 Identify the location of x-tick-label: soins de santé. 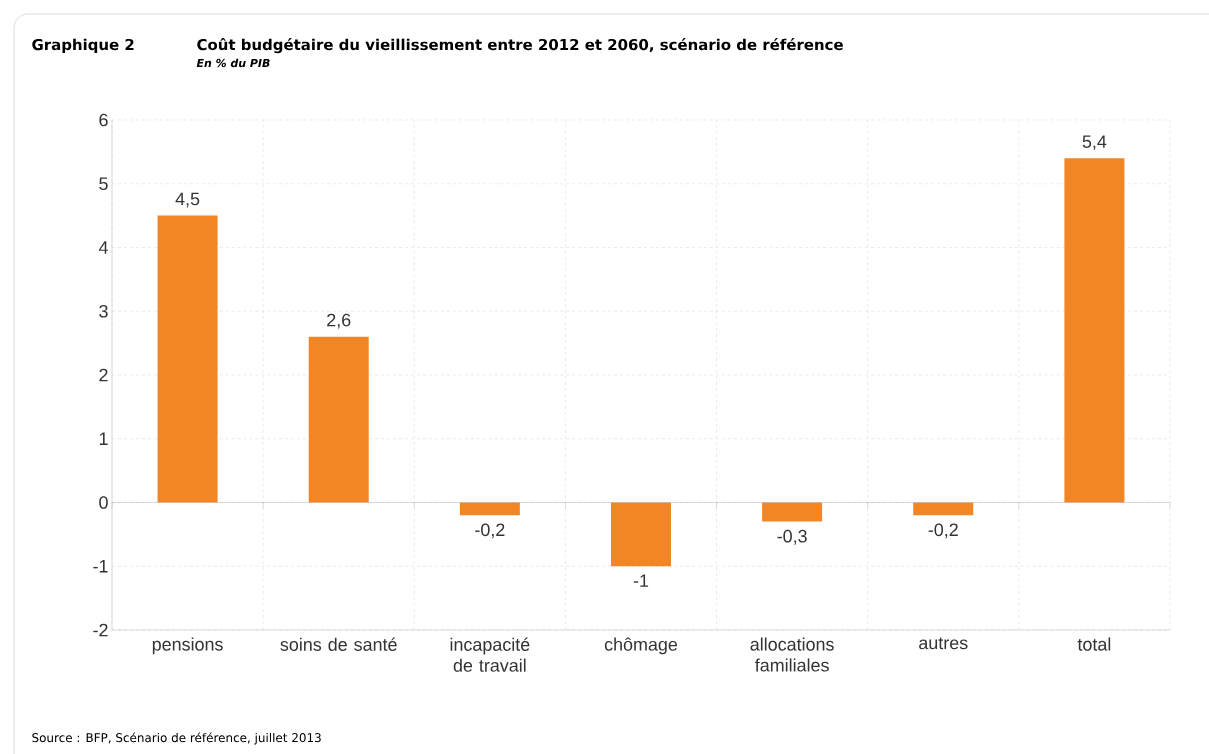
(338, 644).